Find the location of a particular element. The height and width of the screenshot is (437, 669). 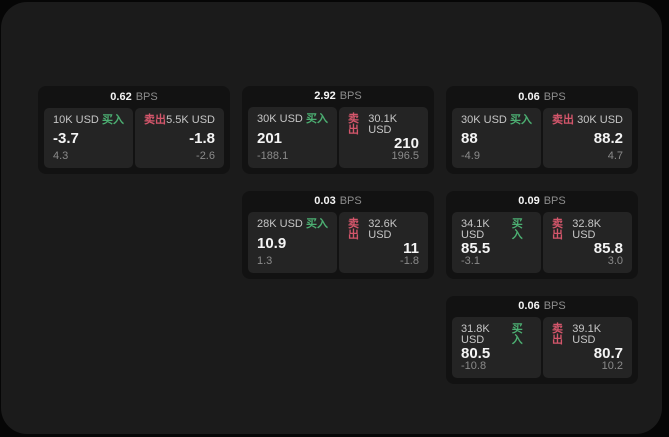

card-body: 28K USD 买入 10.9 1.3 卖出 32.6K USD 11 -1.8 is located at coordinates (338, 242).